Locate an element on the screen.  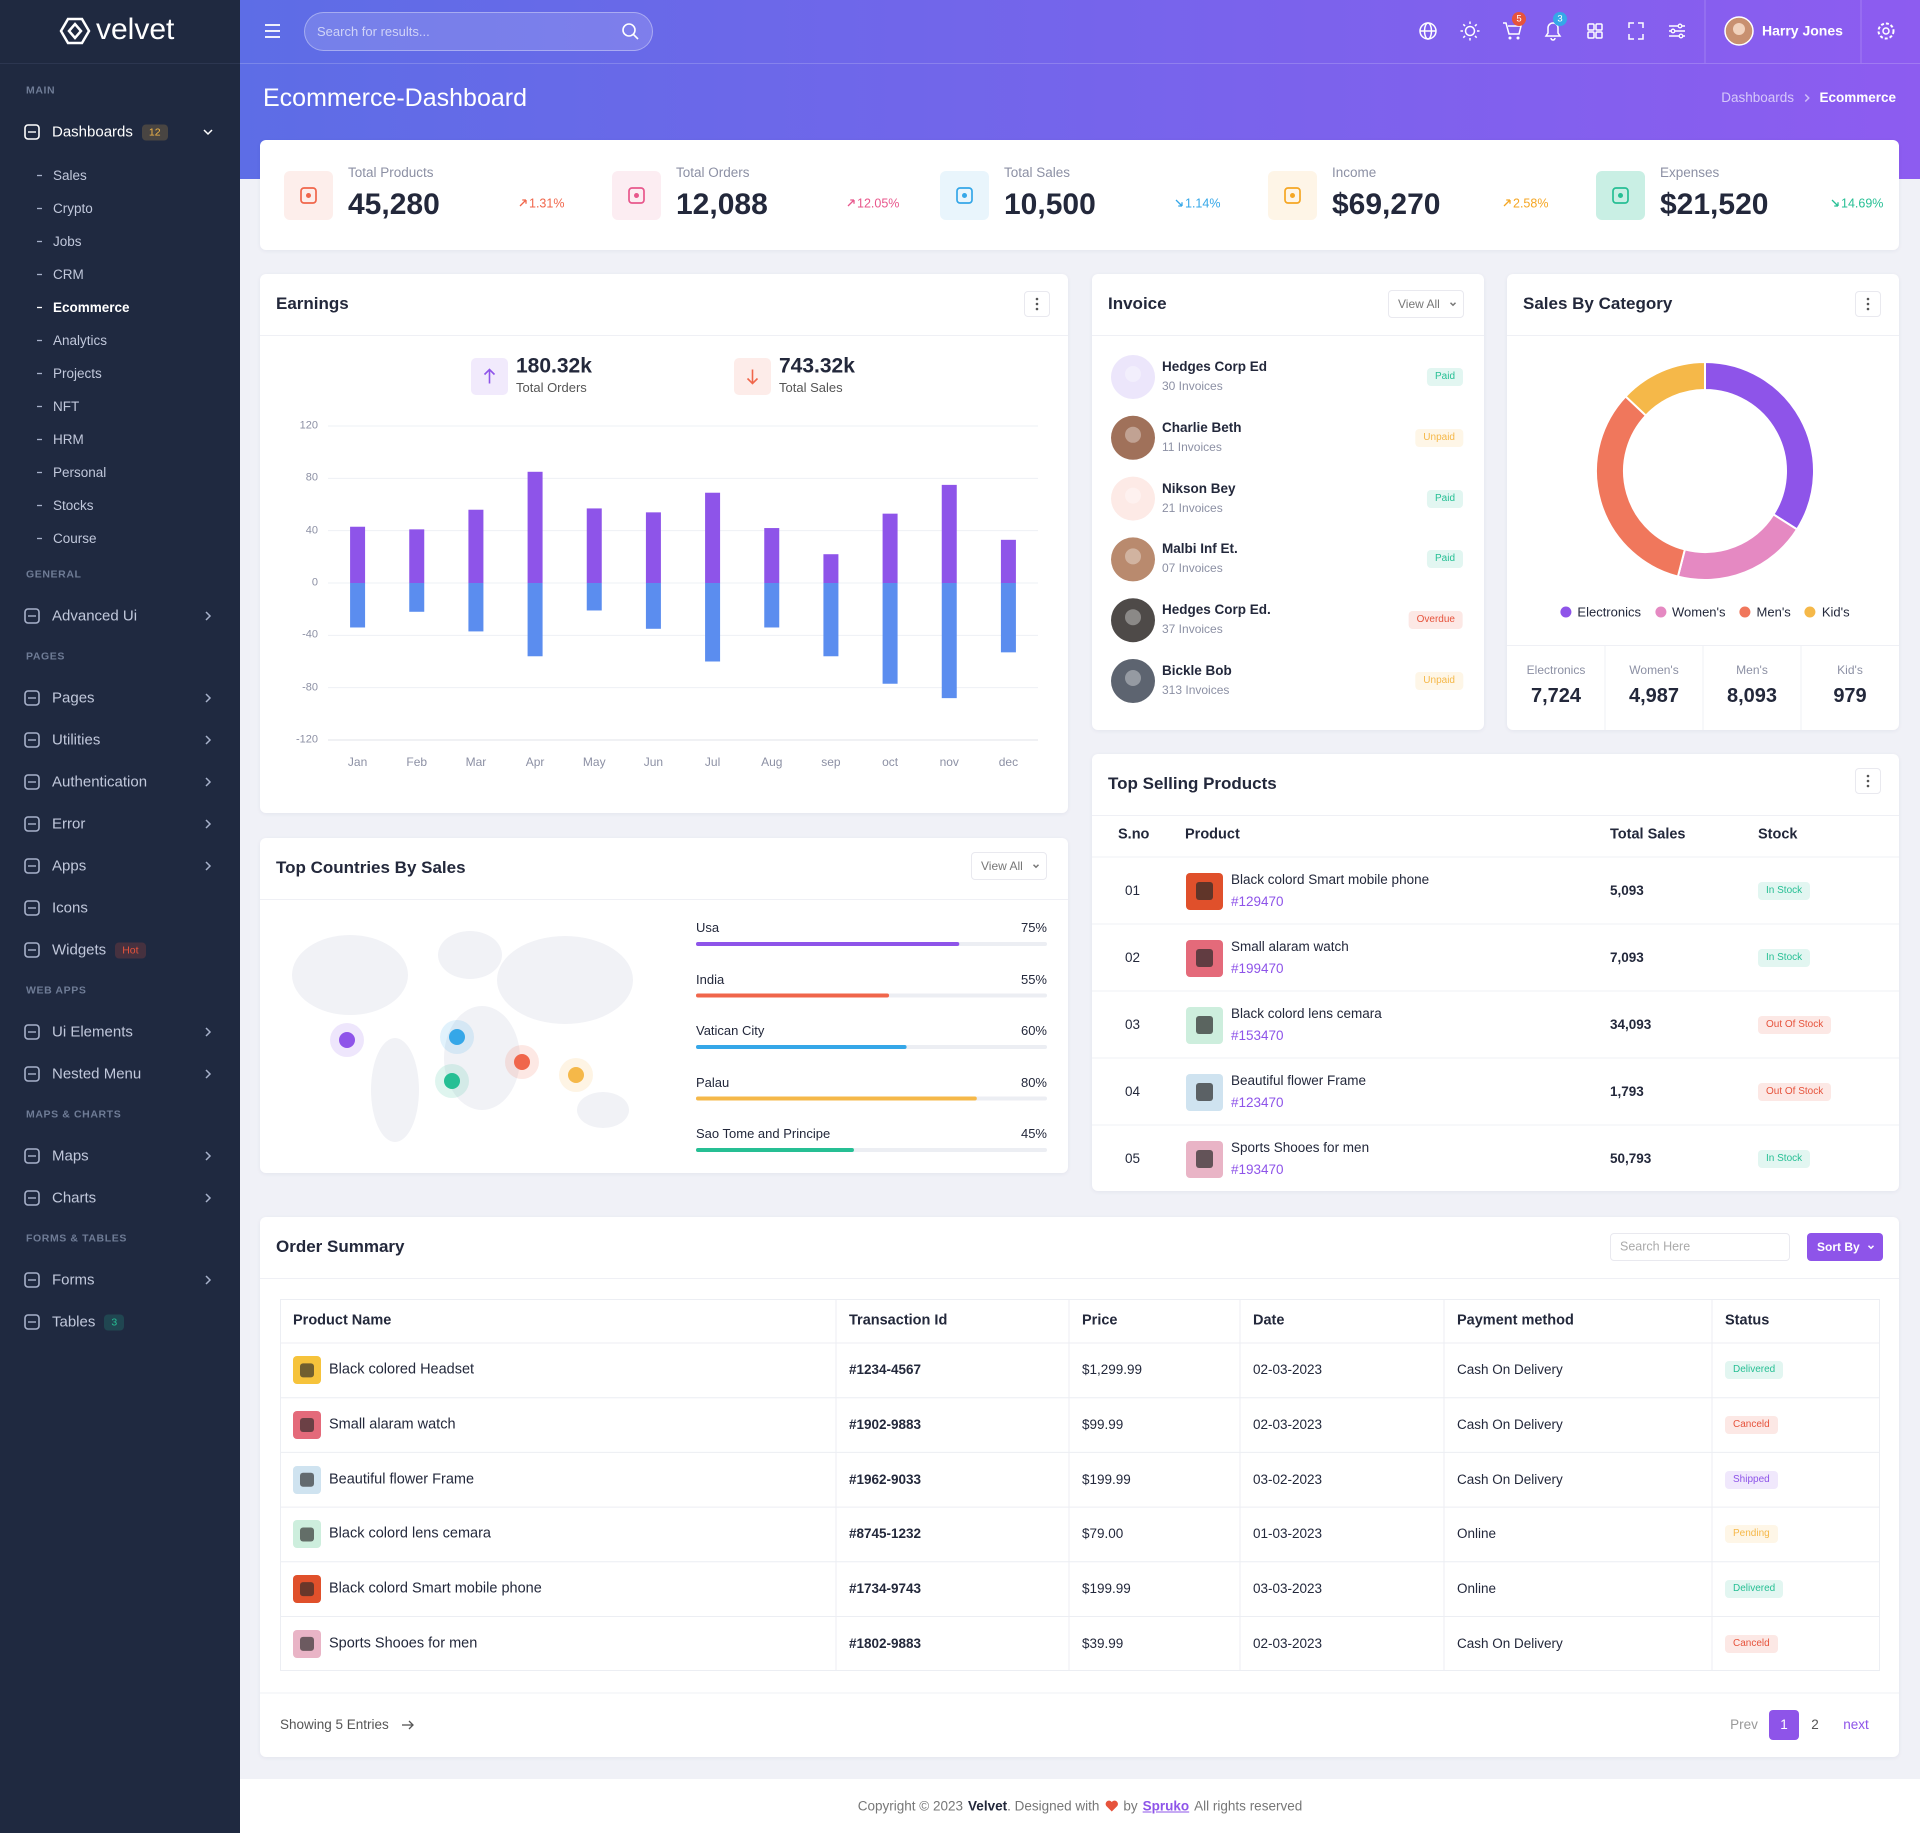
menu-toggle is located at coordinates (273, 31).